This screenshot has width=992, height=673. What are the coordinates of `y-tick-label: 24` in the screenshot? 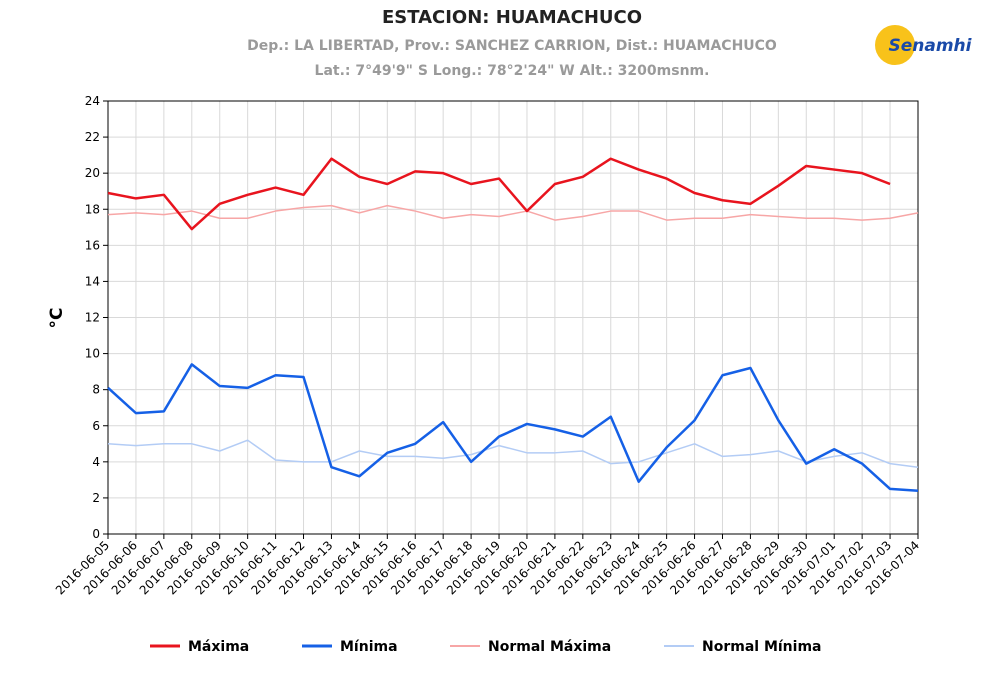 It's located at (92, 101).